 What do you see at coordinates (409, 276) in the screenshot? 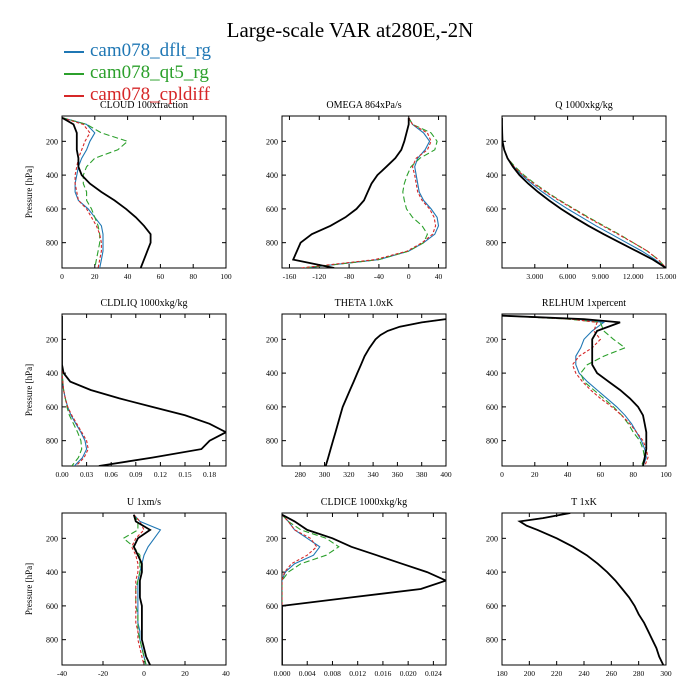
I see `panel-2-xtick-label: 0` at bounding box center [409, 276].